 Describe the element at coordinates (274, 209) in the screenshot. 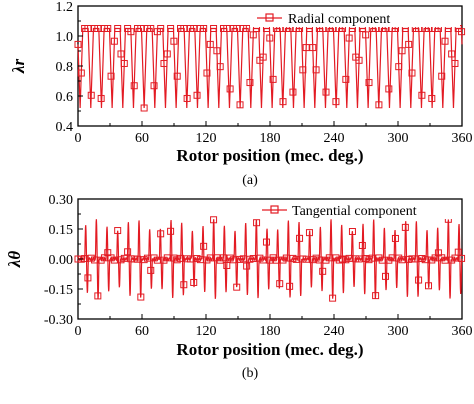

I see `panel-b-legend-marker` at that location.